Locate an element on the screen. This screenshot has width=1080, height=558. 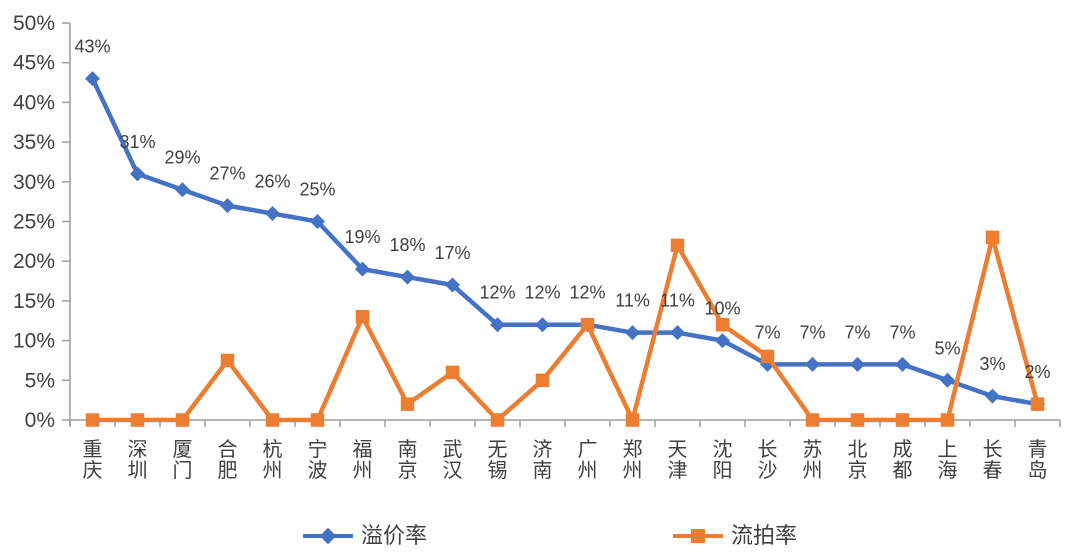
y-axis-tick-label: 30% is located at coordinates (34, 182).